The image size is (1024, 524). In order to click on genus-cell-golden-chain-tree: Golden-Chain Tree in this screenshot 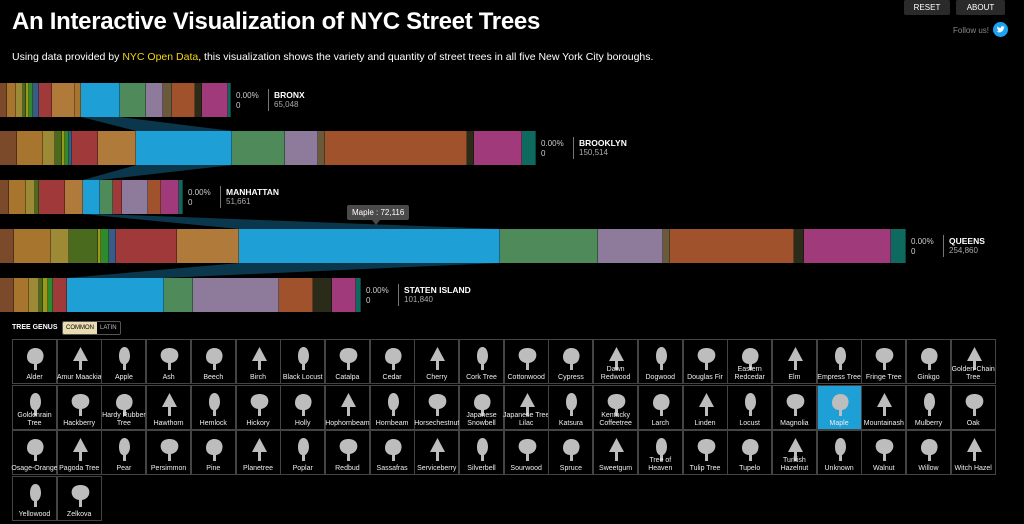, I will do `click(973, 361)`.